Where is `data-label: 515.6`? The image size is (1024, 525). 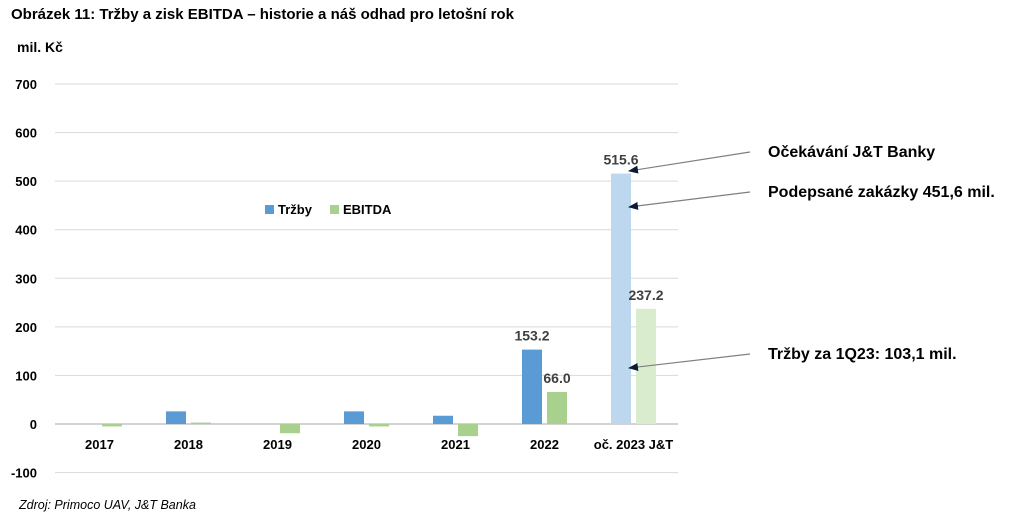 data-label: 515.6 is located at coordinates (620, 160).